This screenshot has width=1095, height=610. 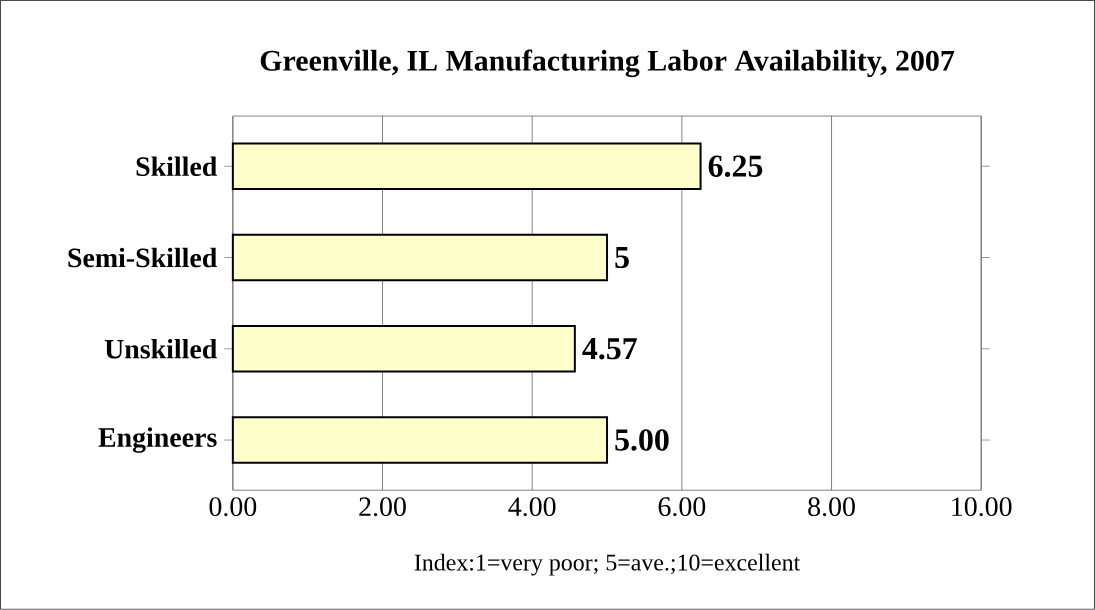 What do you see at coordinates (161, 349) in the screenshot?
I see `y-tick-label: Unskilled` at bounding box center [161, 349].